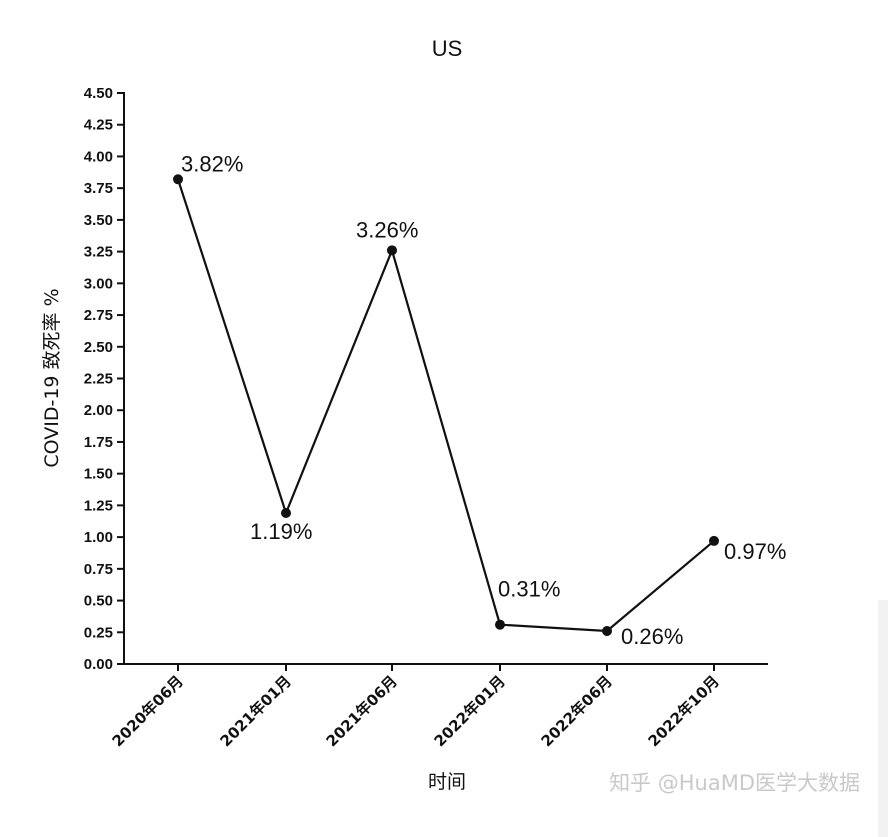 This screenshot has height=837, width=888. Describe the element at coordinates (148, 711) in the screenshot. I see `x-tick-label: 2020年06月` at that location.